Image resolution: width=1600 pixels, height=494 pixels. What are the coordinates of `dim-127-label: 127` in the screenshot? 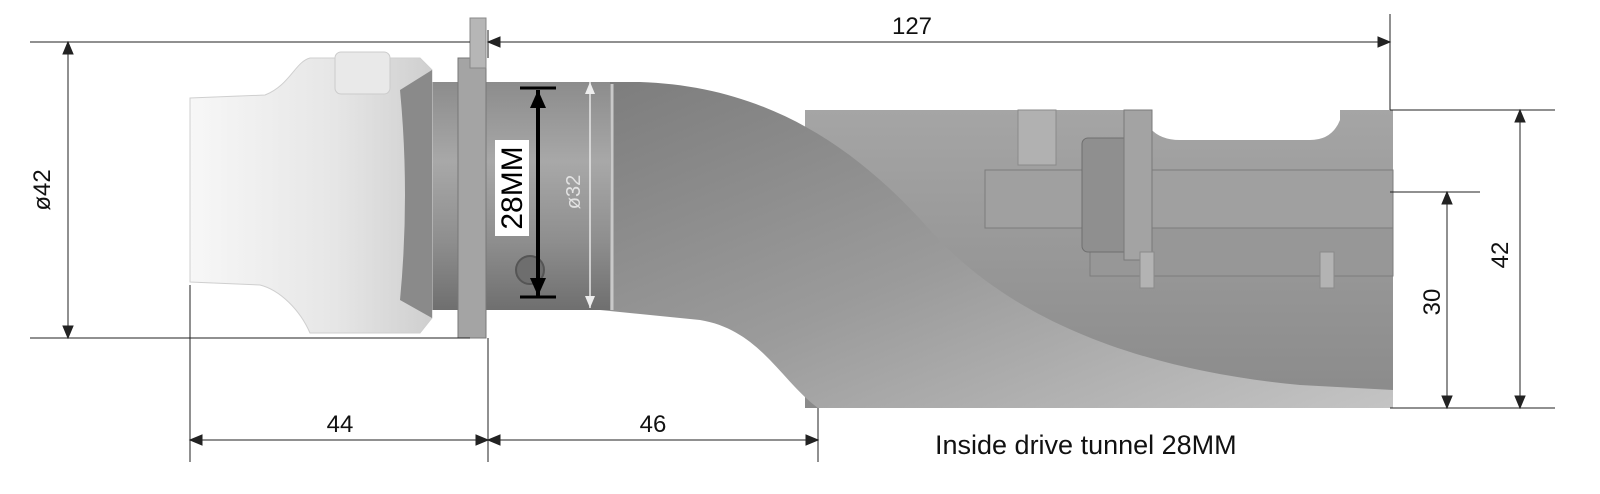 It's located at (912, 26).